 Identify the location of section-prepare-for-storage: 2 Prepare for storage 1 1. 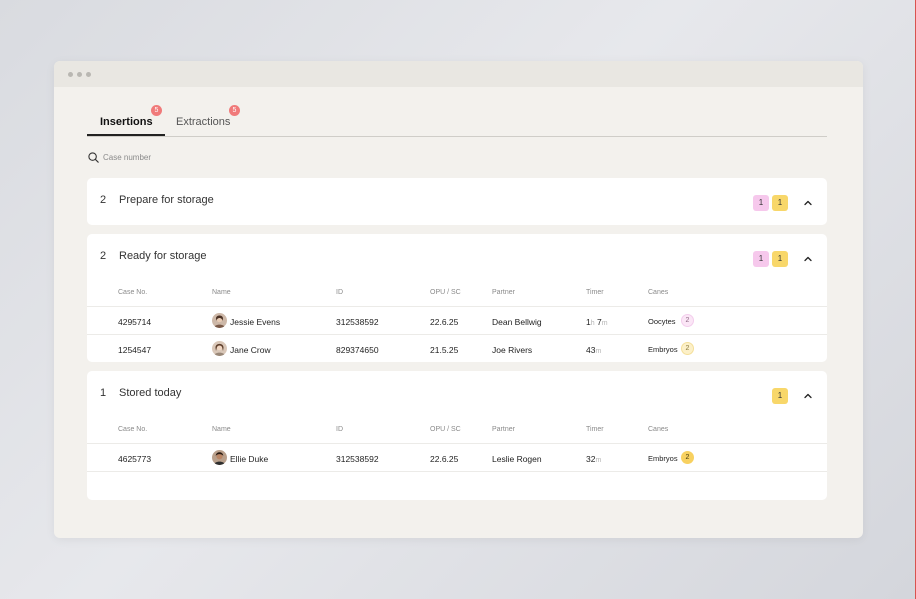
(457, 201).